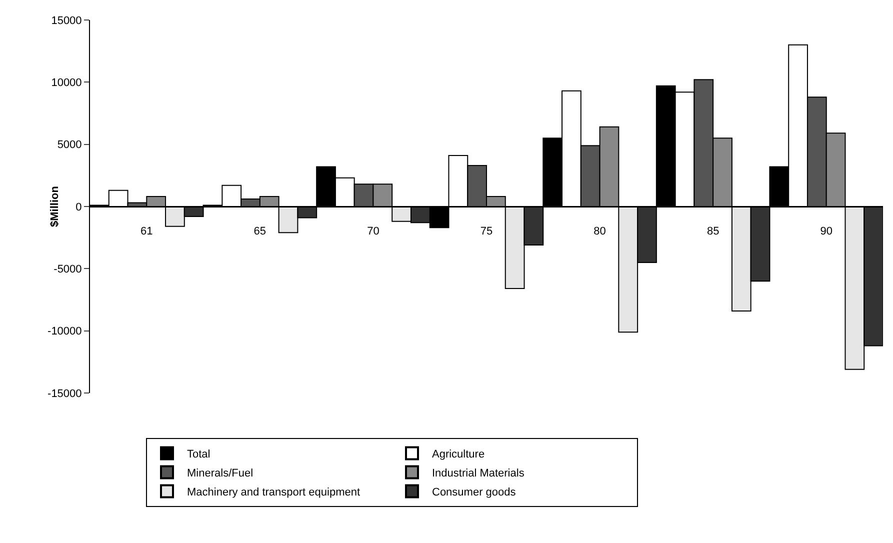  I want to click on y-tick-label: -10000, so click(65, 332).